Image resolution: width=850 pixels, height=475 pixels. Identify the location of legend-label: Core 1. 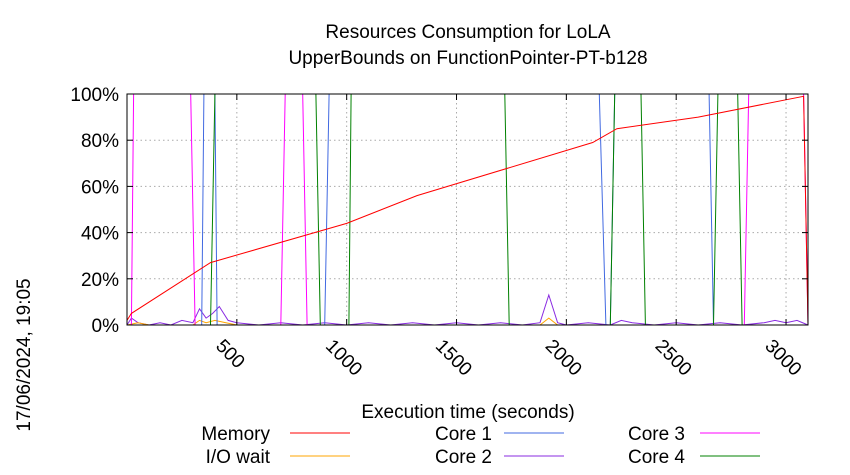
(463, 434).